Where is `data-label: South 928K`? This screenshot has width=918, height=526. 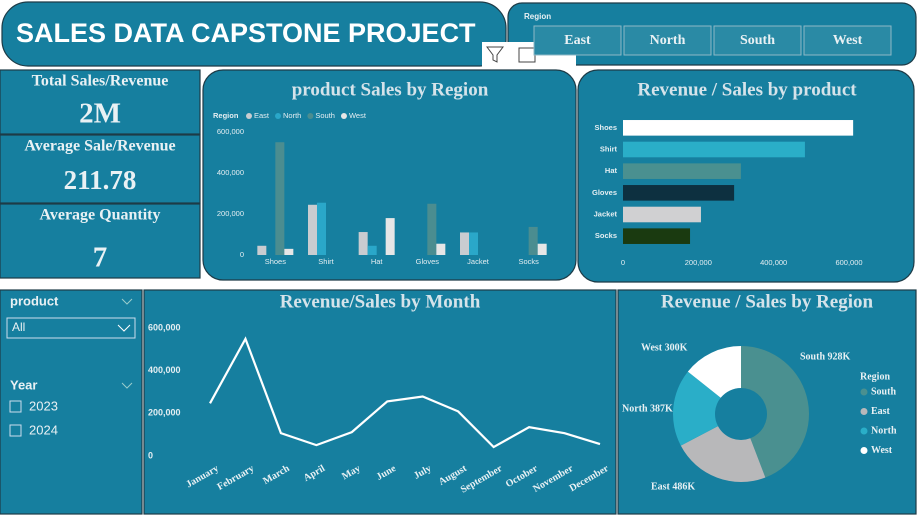 data-label: South 928K is located at coordinates (825, 356).